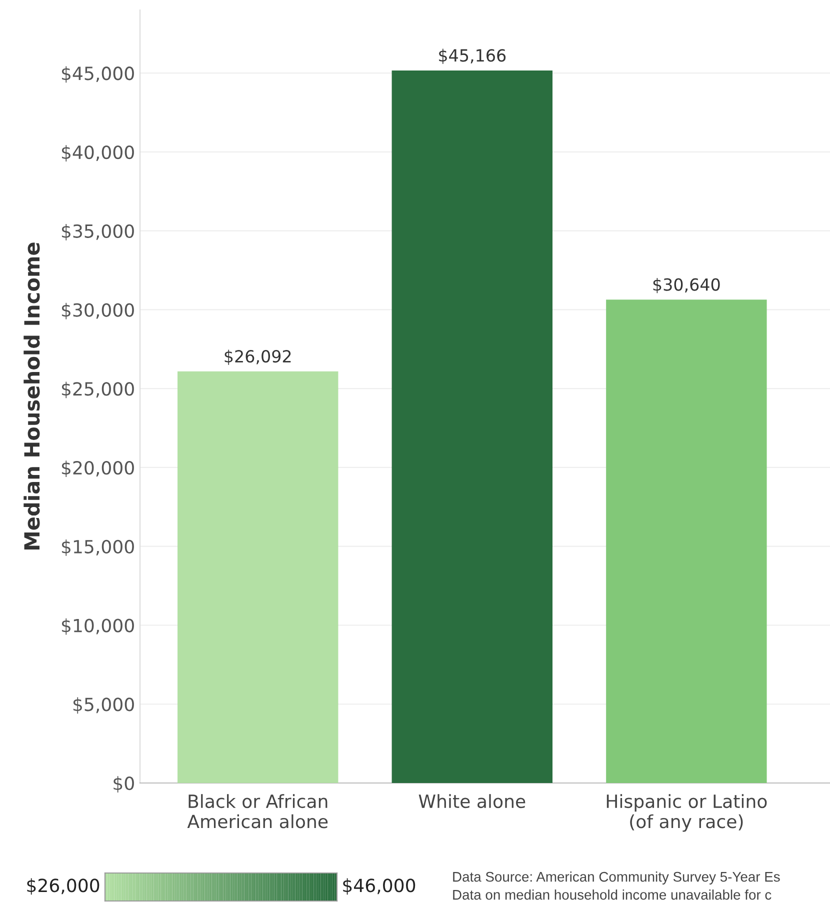  Describe the element at coordinates (612, 895) in the screenshot. I see `text: Data on median household income unavailable for c` at that location.